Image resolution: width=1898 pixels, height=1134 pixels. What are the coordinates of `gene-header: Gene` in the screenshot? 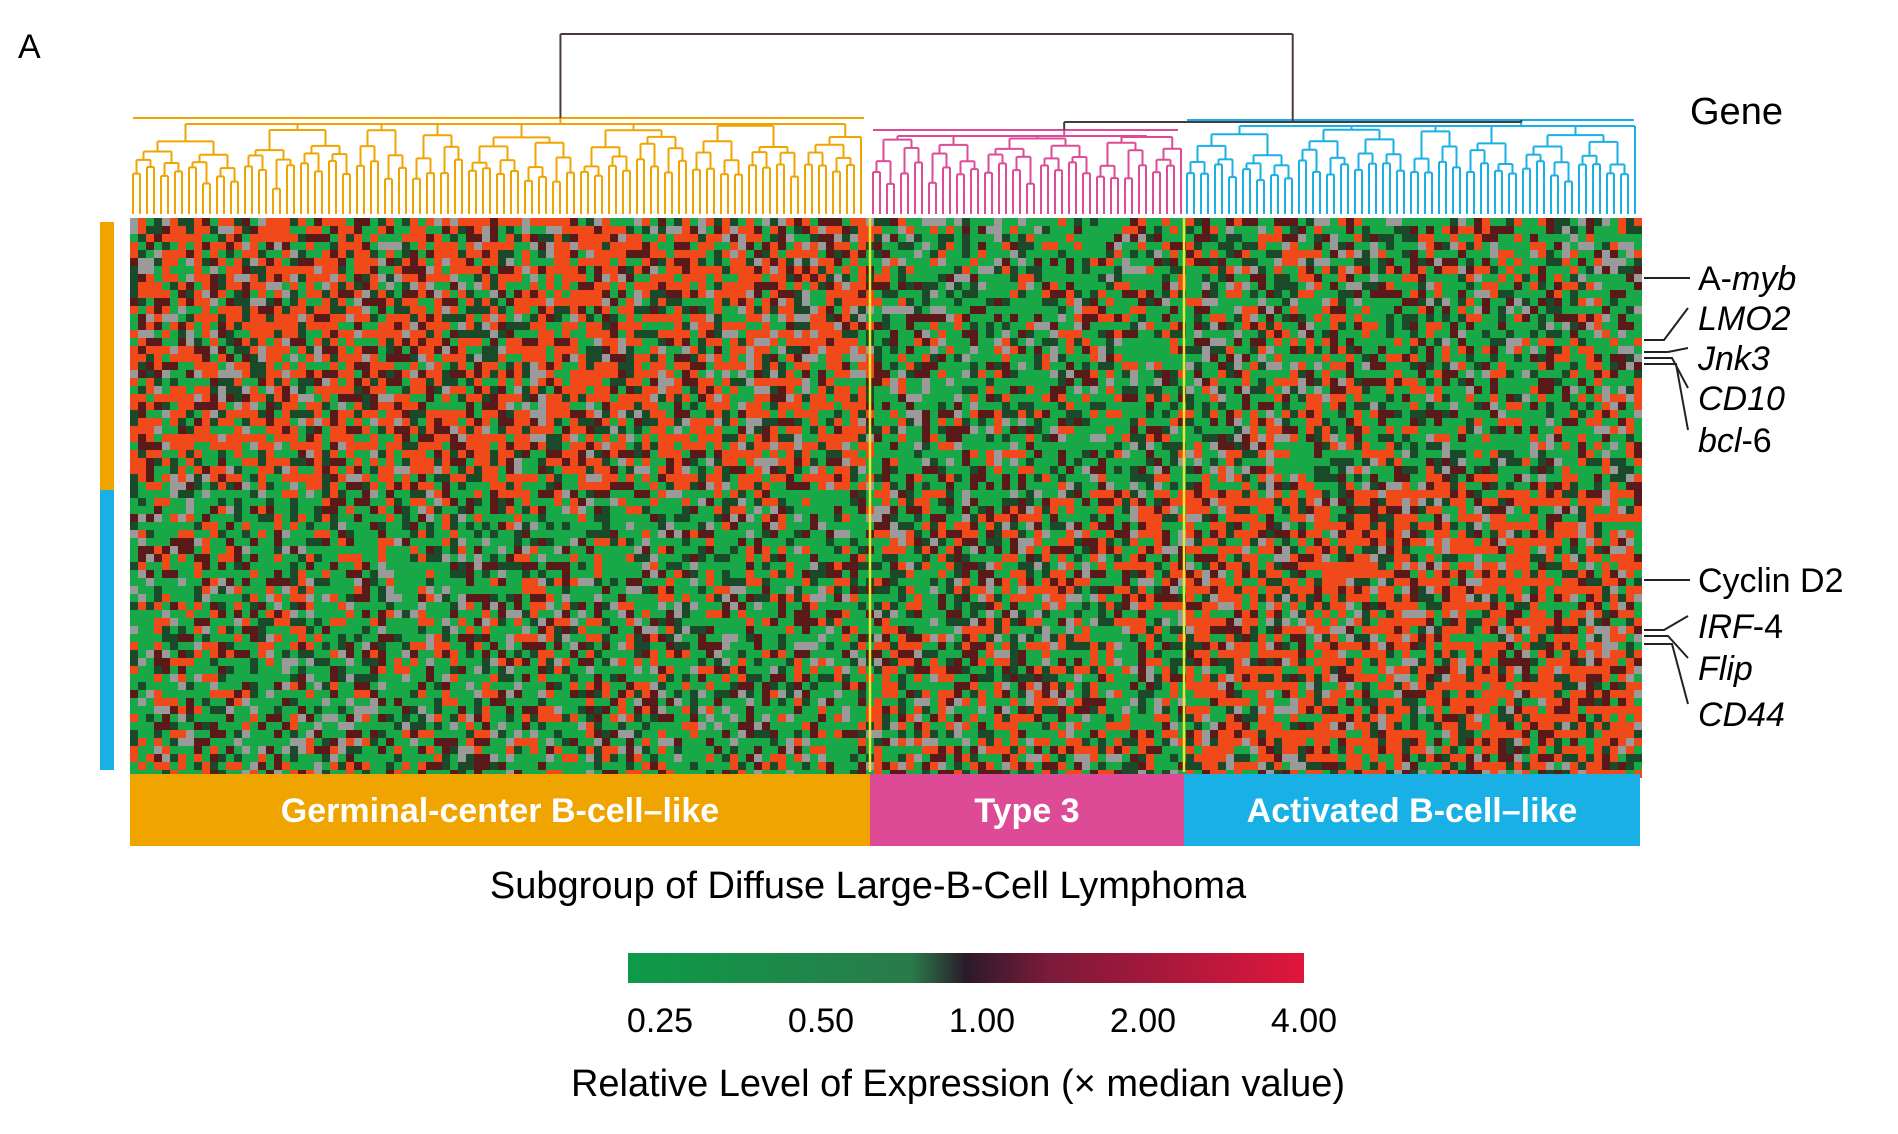 It's located at (1736, 112).